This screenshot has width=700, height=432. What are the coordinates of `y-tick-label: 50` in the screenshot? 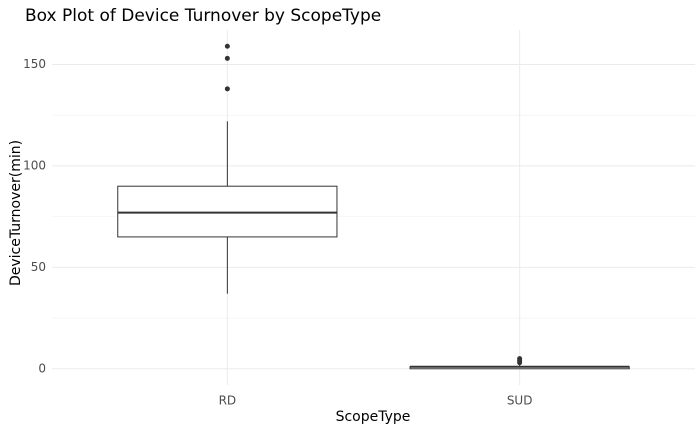 It's located at (38, 267).